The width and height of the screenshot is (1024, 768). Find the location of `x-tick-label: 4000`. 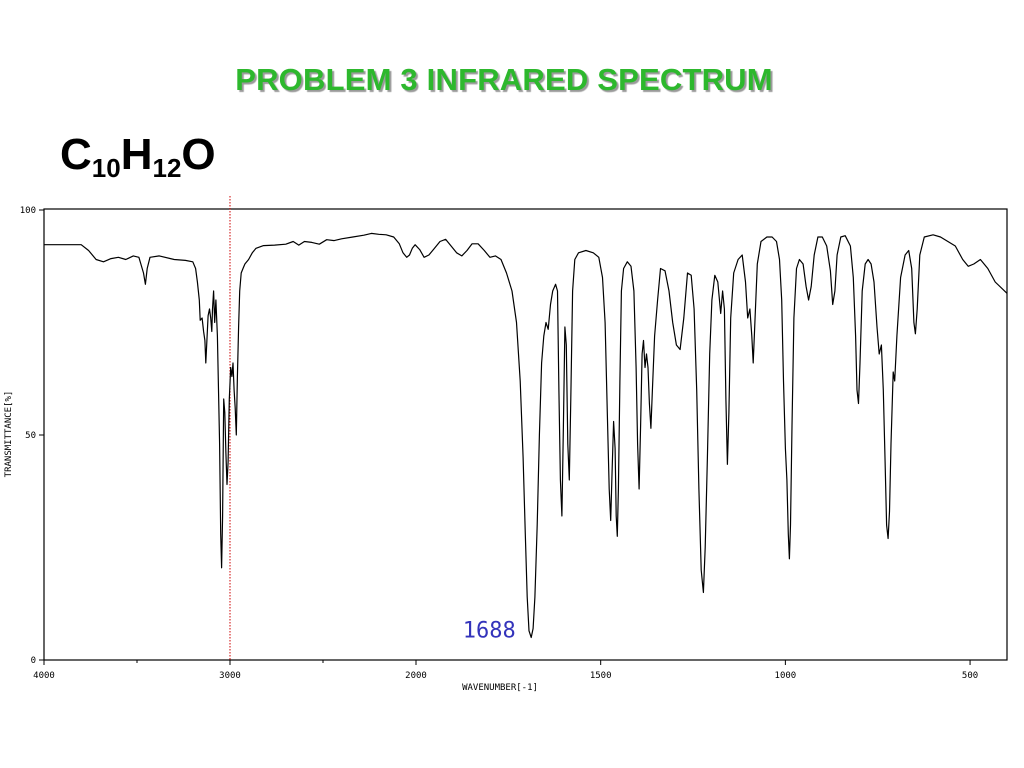

x-tick-label: 4000 is located at coordinates (44, 676).